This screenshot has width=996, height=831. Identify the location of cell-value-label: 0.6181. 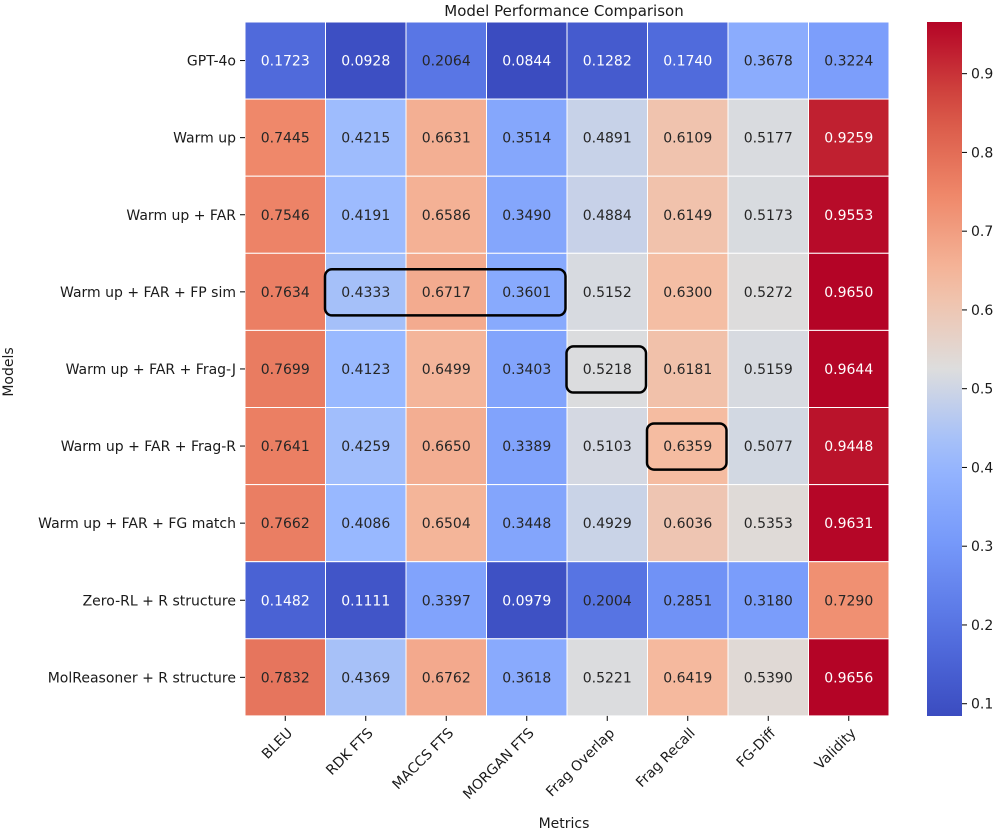
(687, 370).